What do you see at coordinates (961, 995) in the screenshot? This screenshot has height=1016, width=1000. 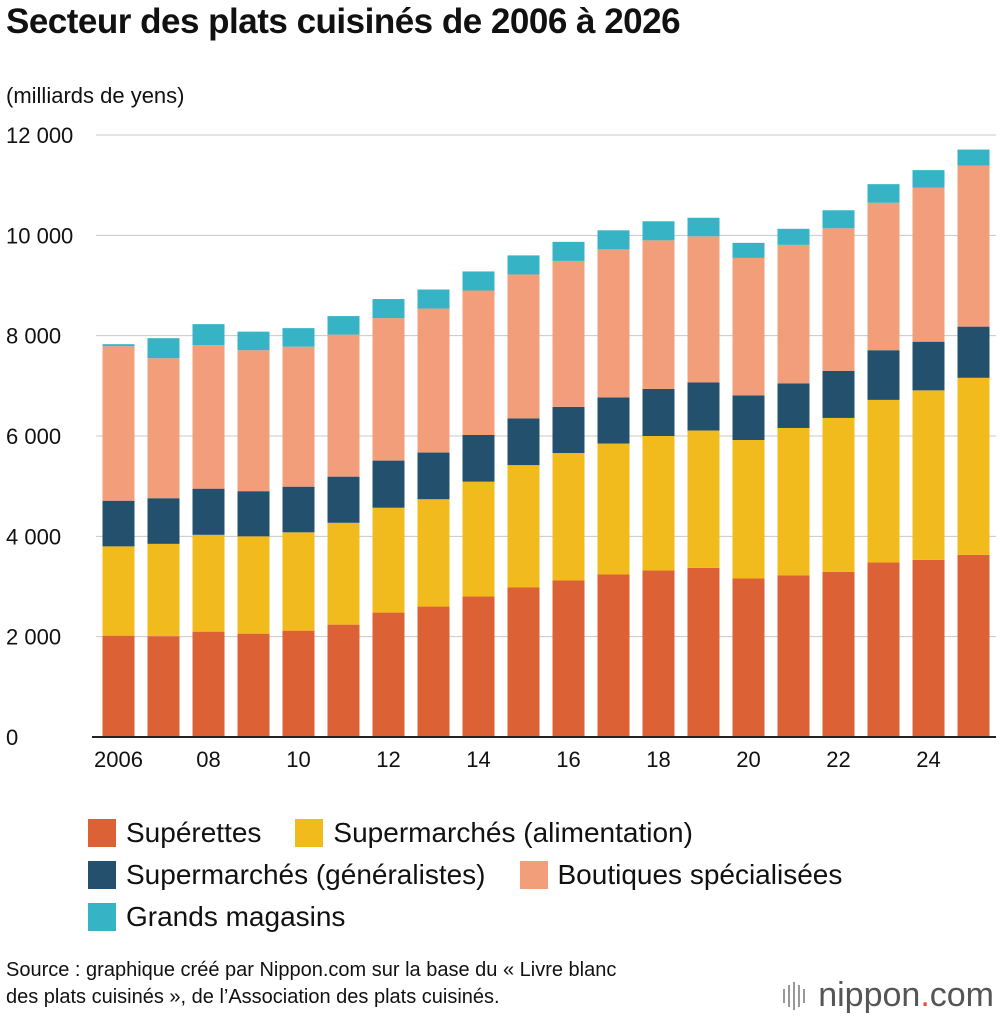 I see `brand-tld: com` at bounding box center [961, 995].